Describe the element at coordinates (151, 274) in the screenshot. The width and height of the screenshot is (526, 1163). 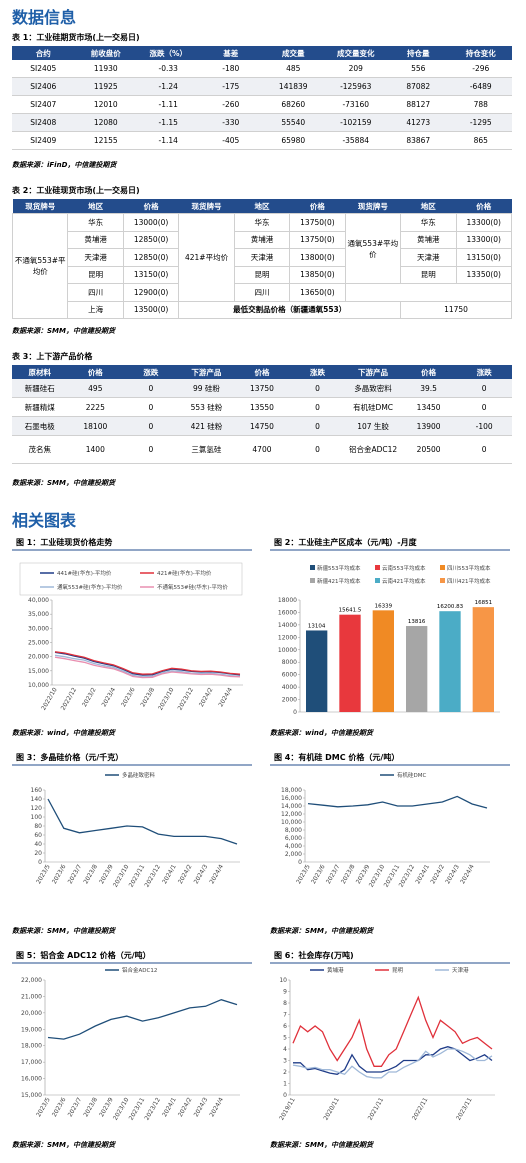
I see `cell: 13150(0)` at that location.